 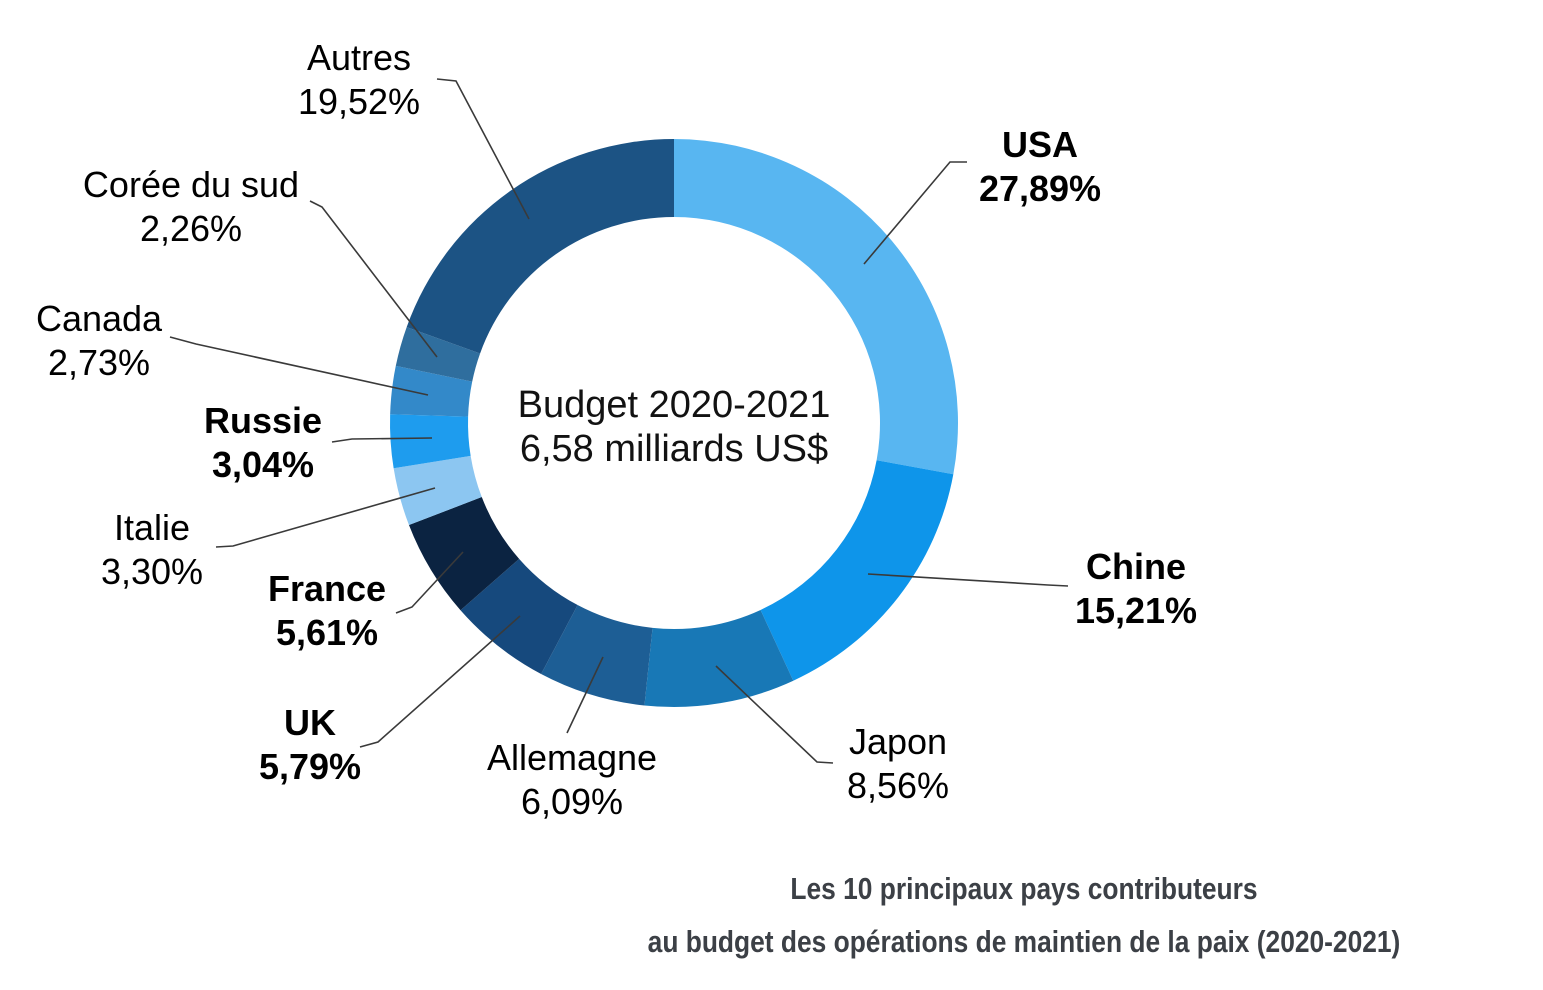 What do you see at coordinates (152, 550) in the screenshot?
I see `label-italie: Italie 3,30%` at bounding box center [152, 550].